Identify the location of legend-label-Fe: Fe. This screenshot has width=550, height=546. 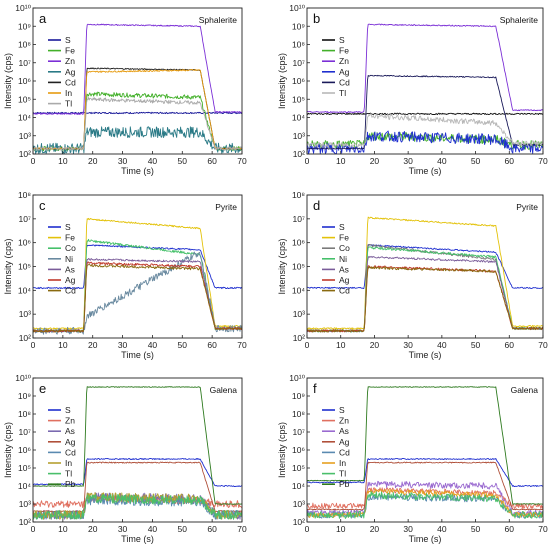
(344, 51).